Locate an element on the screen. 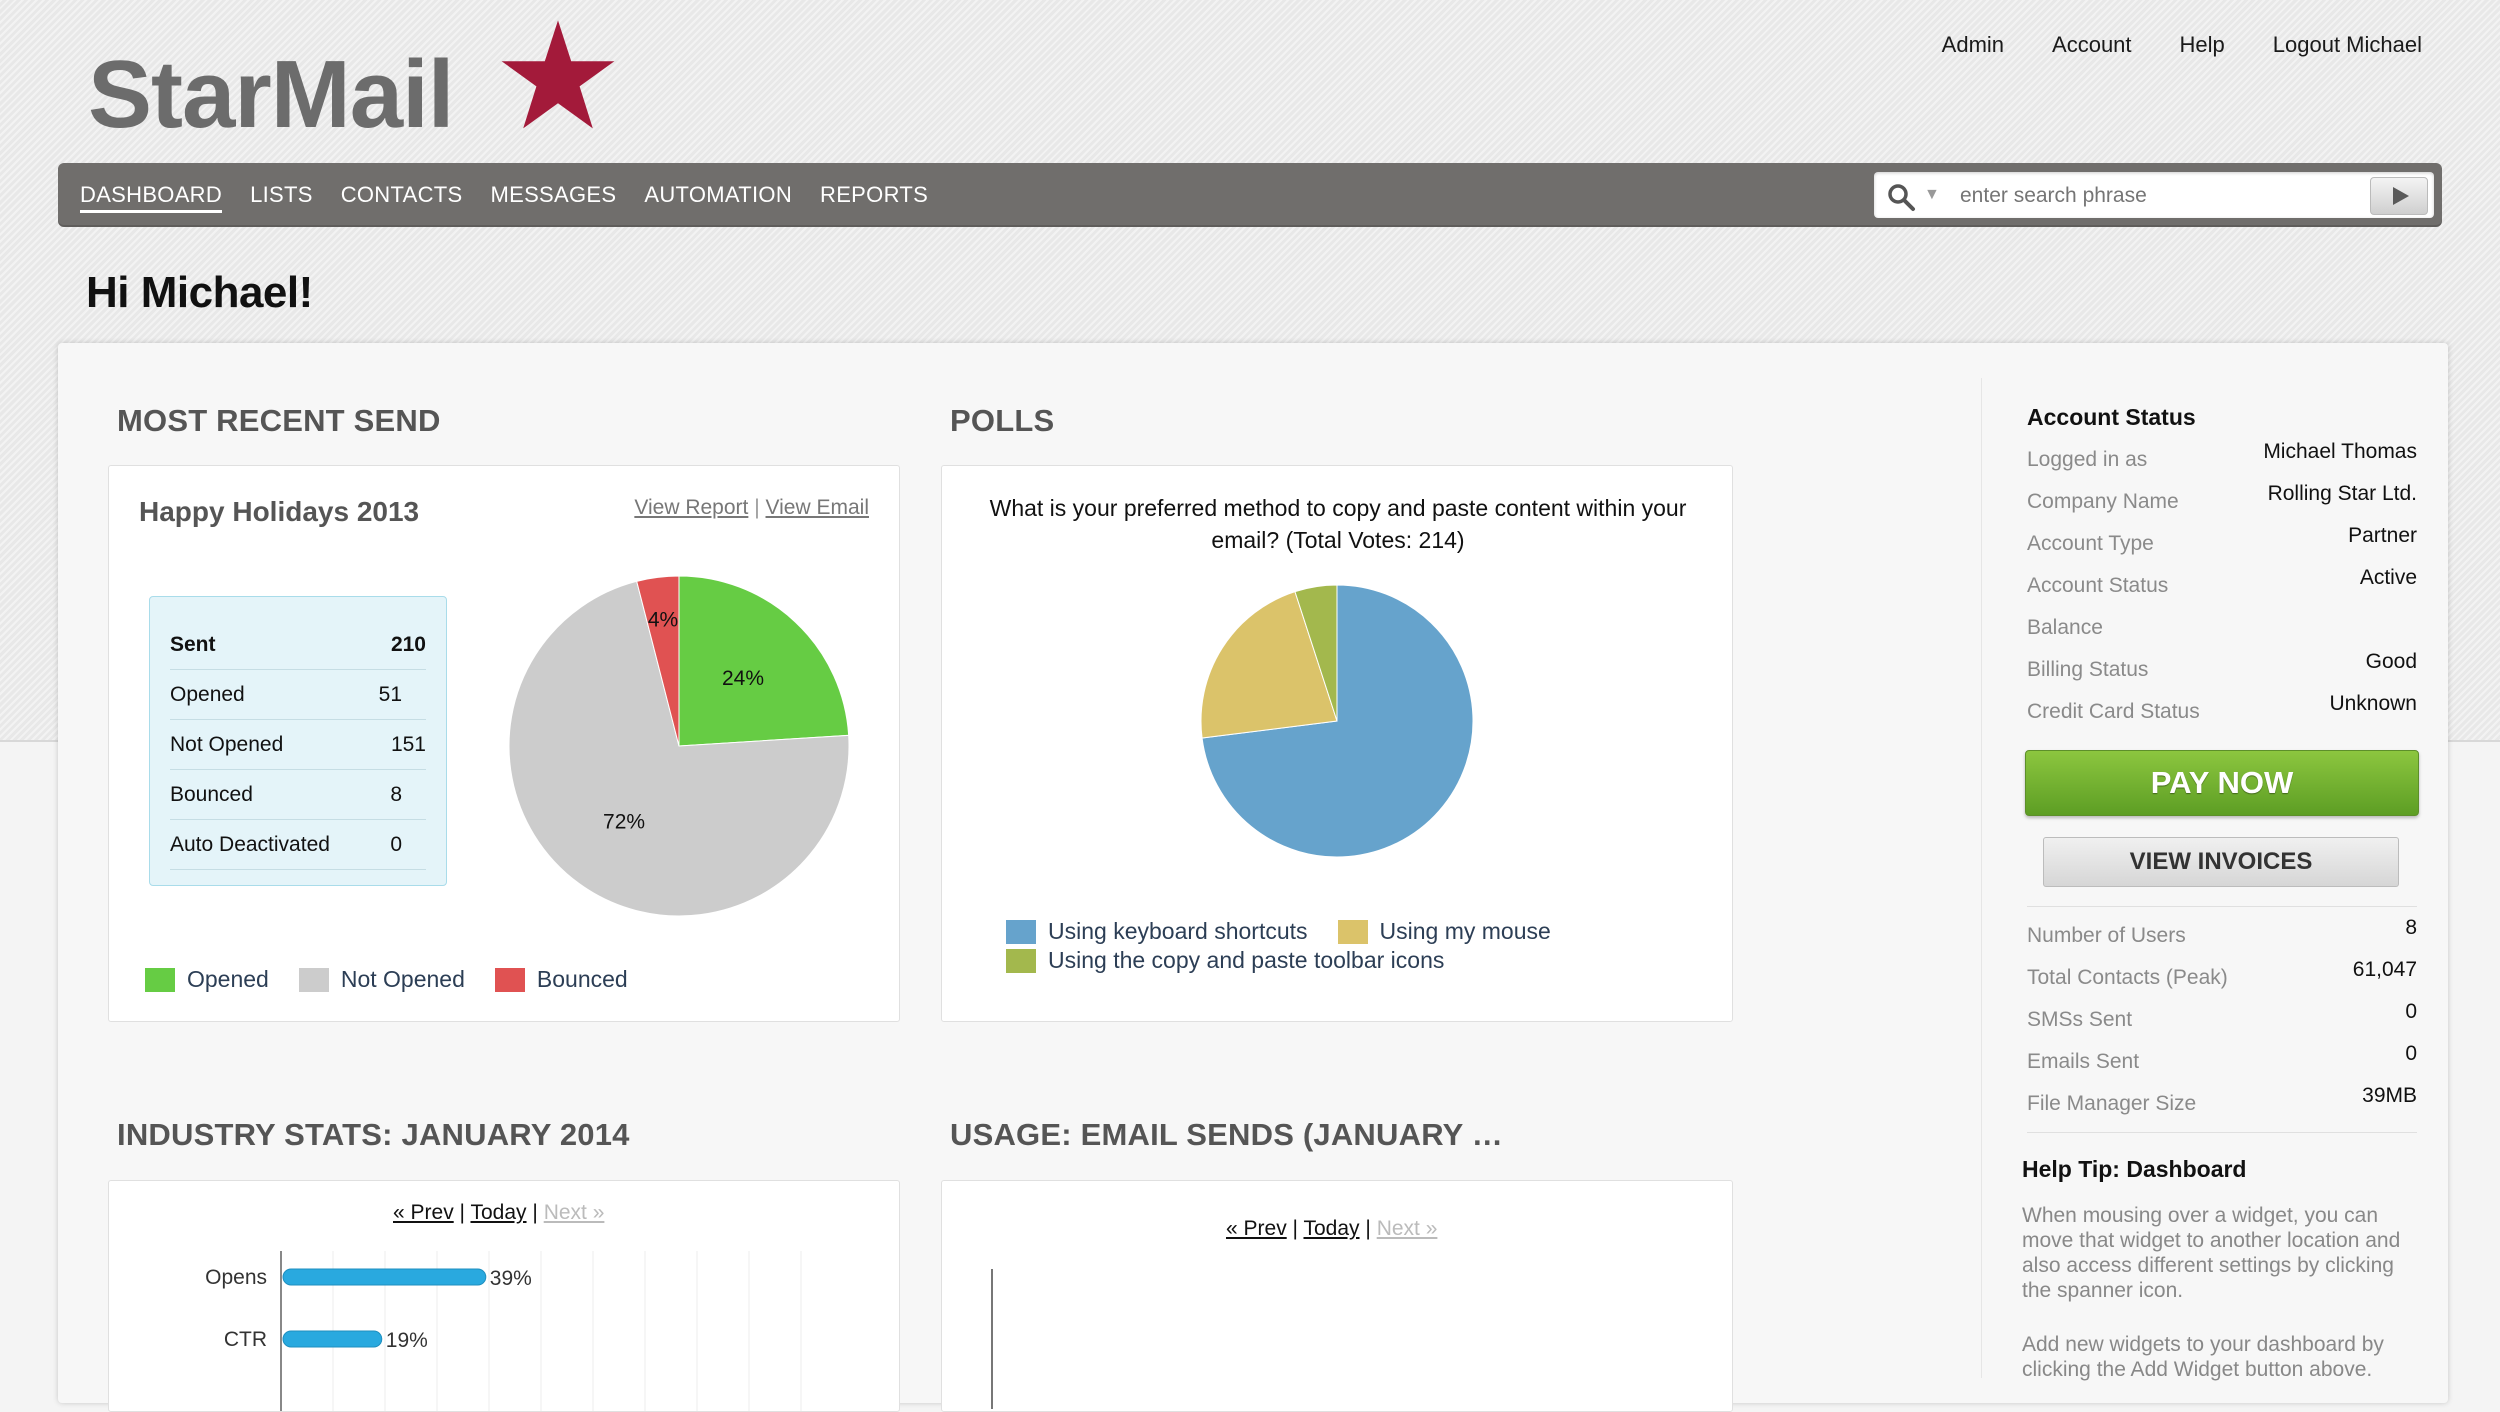 The image size is (2500, 1412). send-pie-chart: 24% 72% 4% is located at coordinates (679, 746).